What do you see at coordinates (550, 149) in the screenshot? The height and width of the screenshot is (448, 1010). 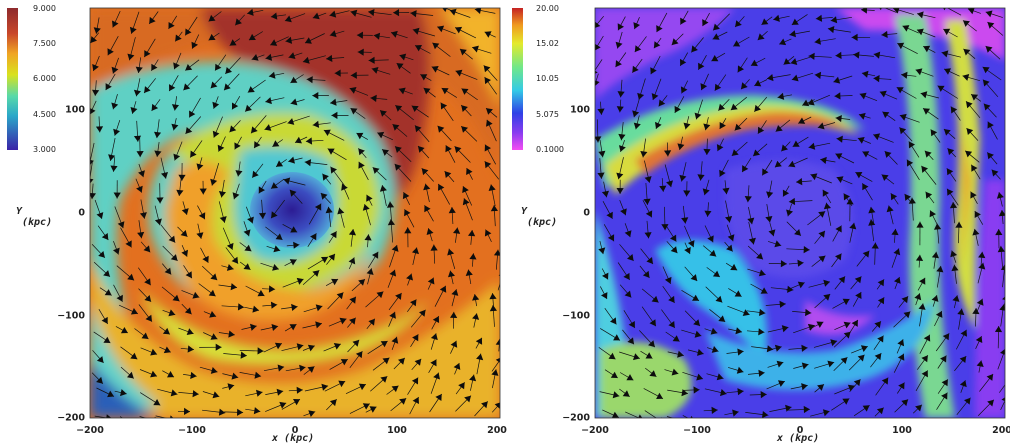 I see `right-colorbar-label-5: 0.1000` at bounding box center [550, 149].